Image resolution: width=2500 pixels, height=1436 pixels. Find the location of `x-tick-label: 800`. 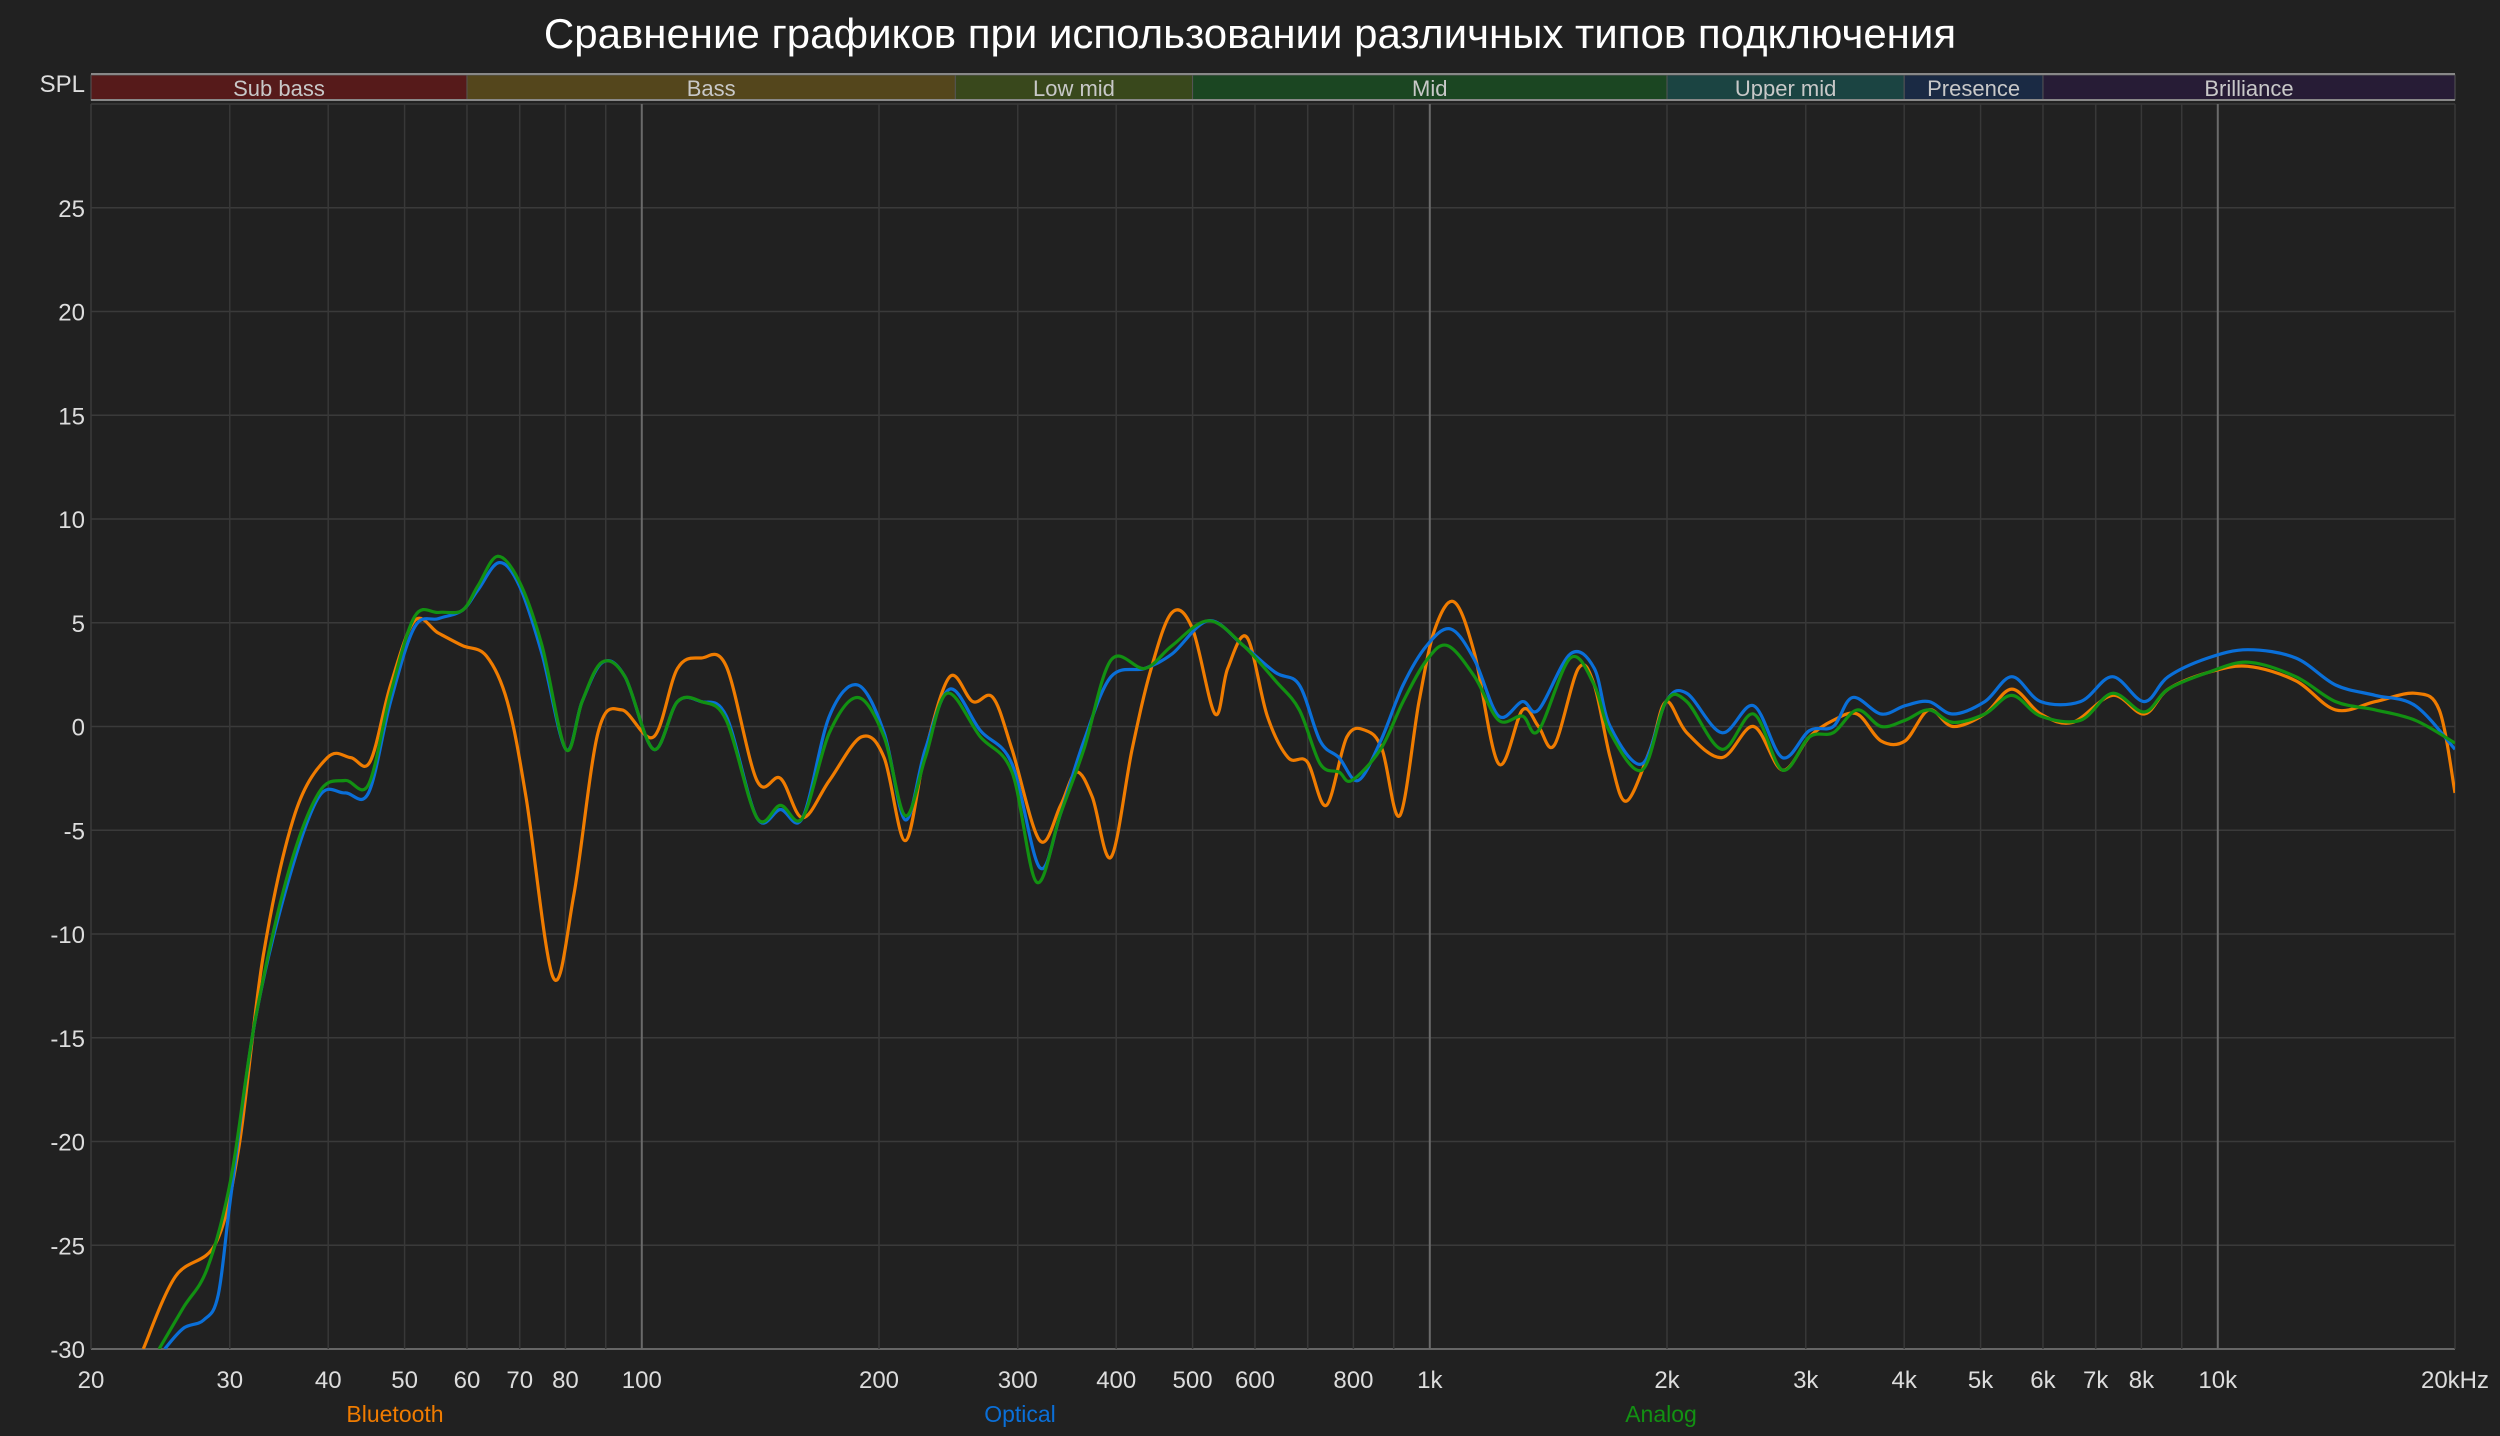

x-tick-label: 800 is located at coordinates (1353, 1380).